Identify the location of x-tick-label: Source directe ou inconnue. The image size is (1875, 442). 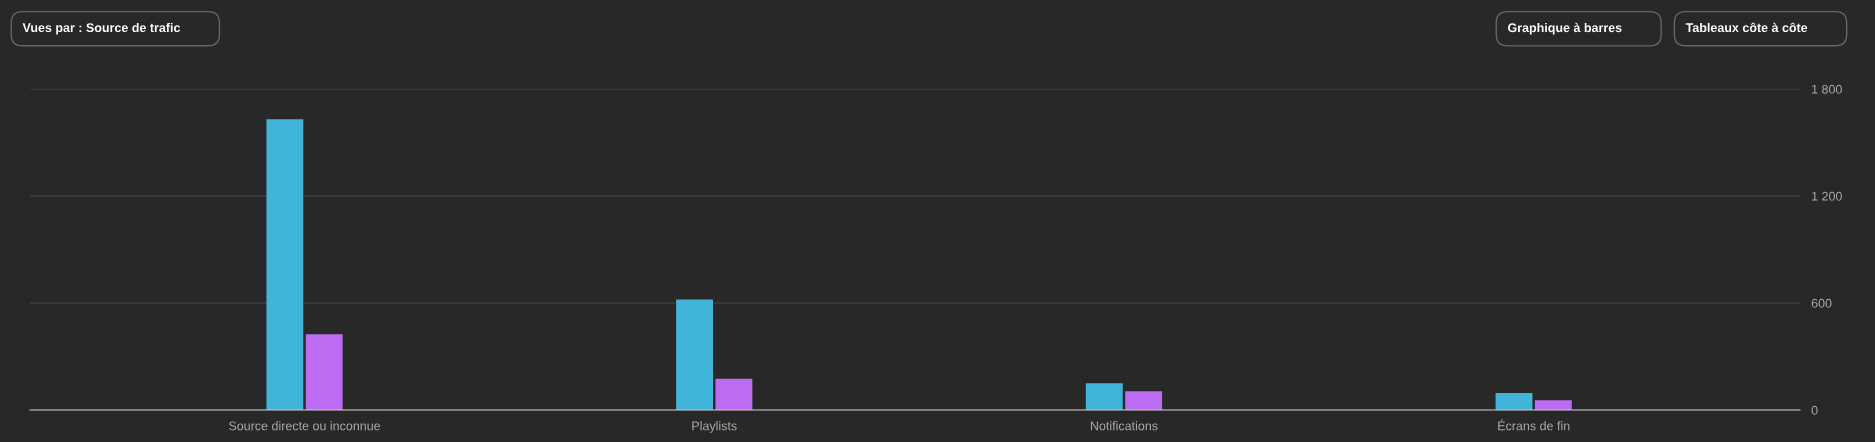
(305, 426).